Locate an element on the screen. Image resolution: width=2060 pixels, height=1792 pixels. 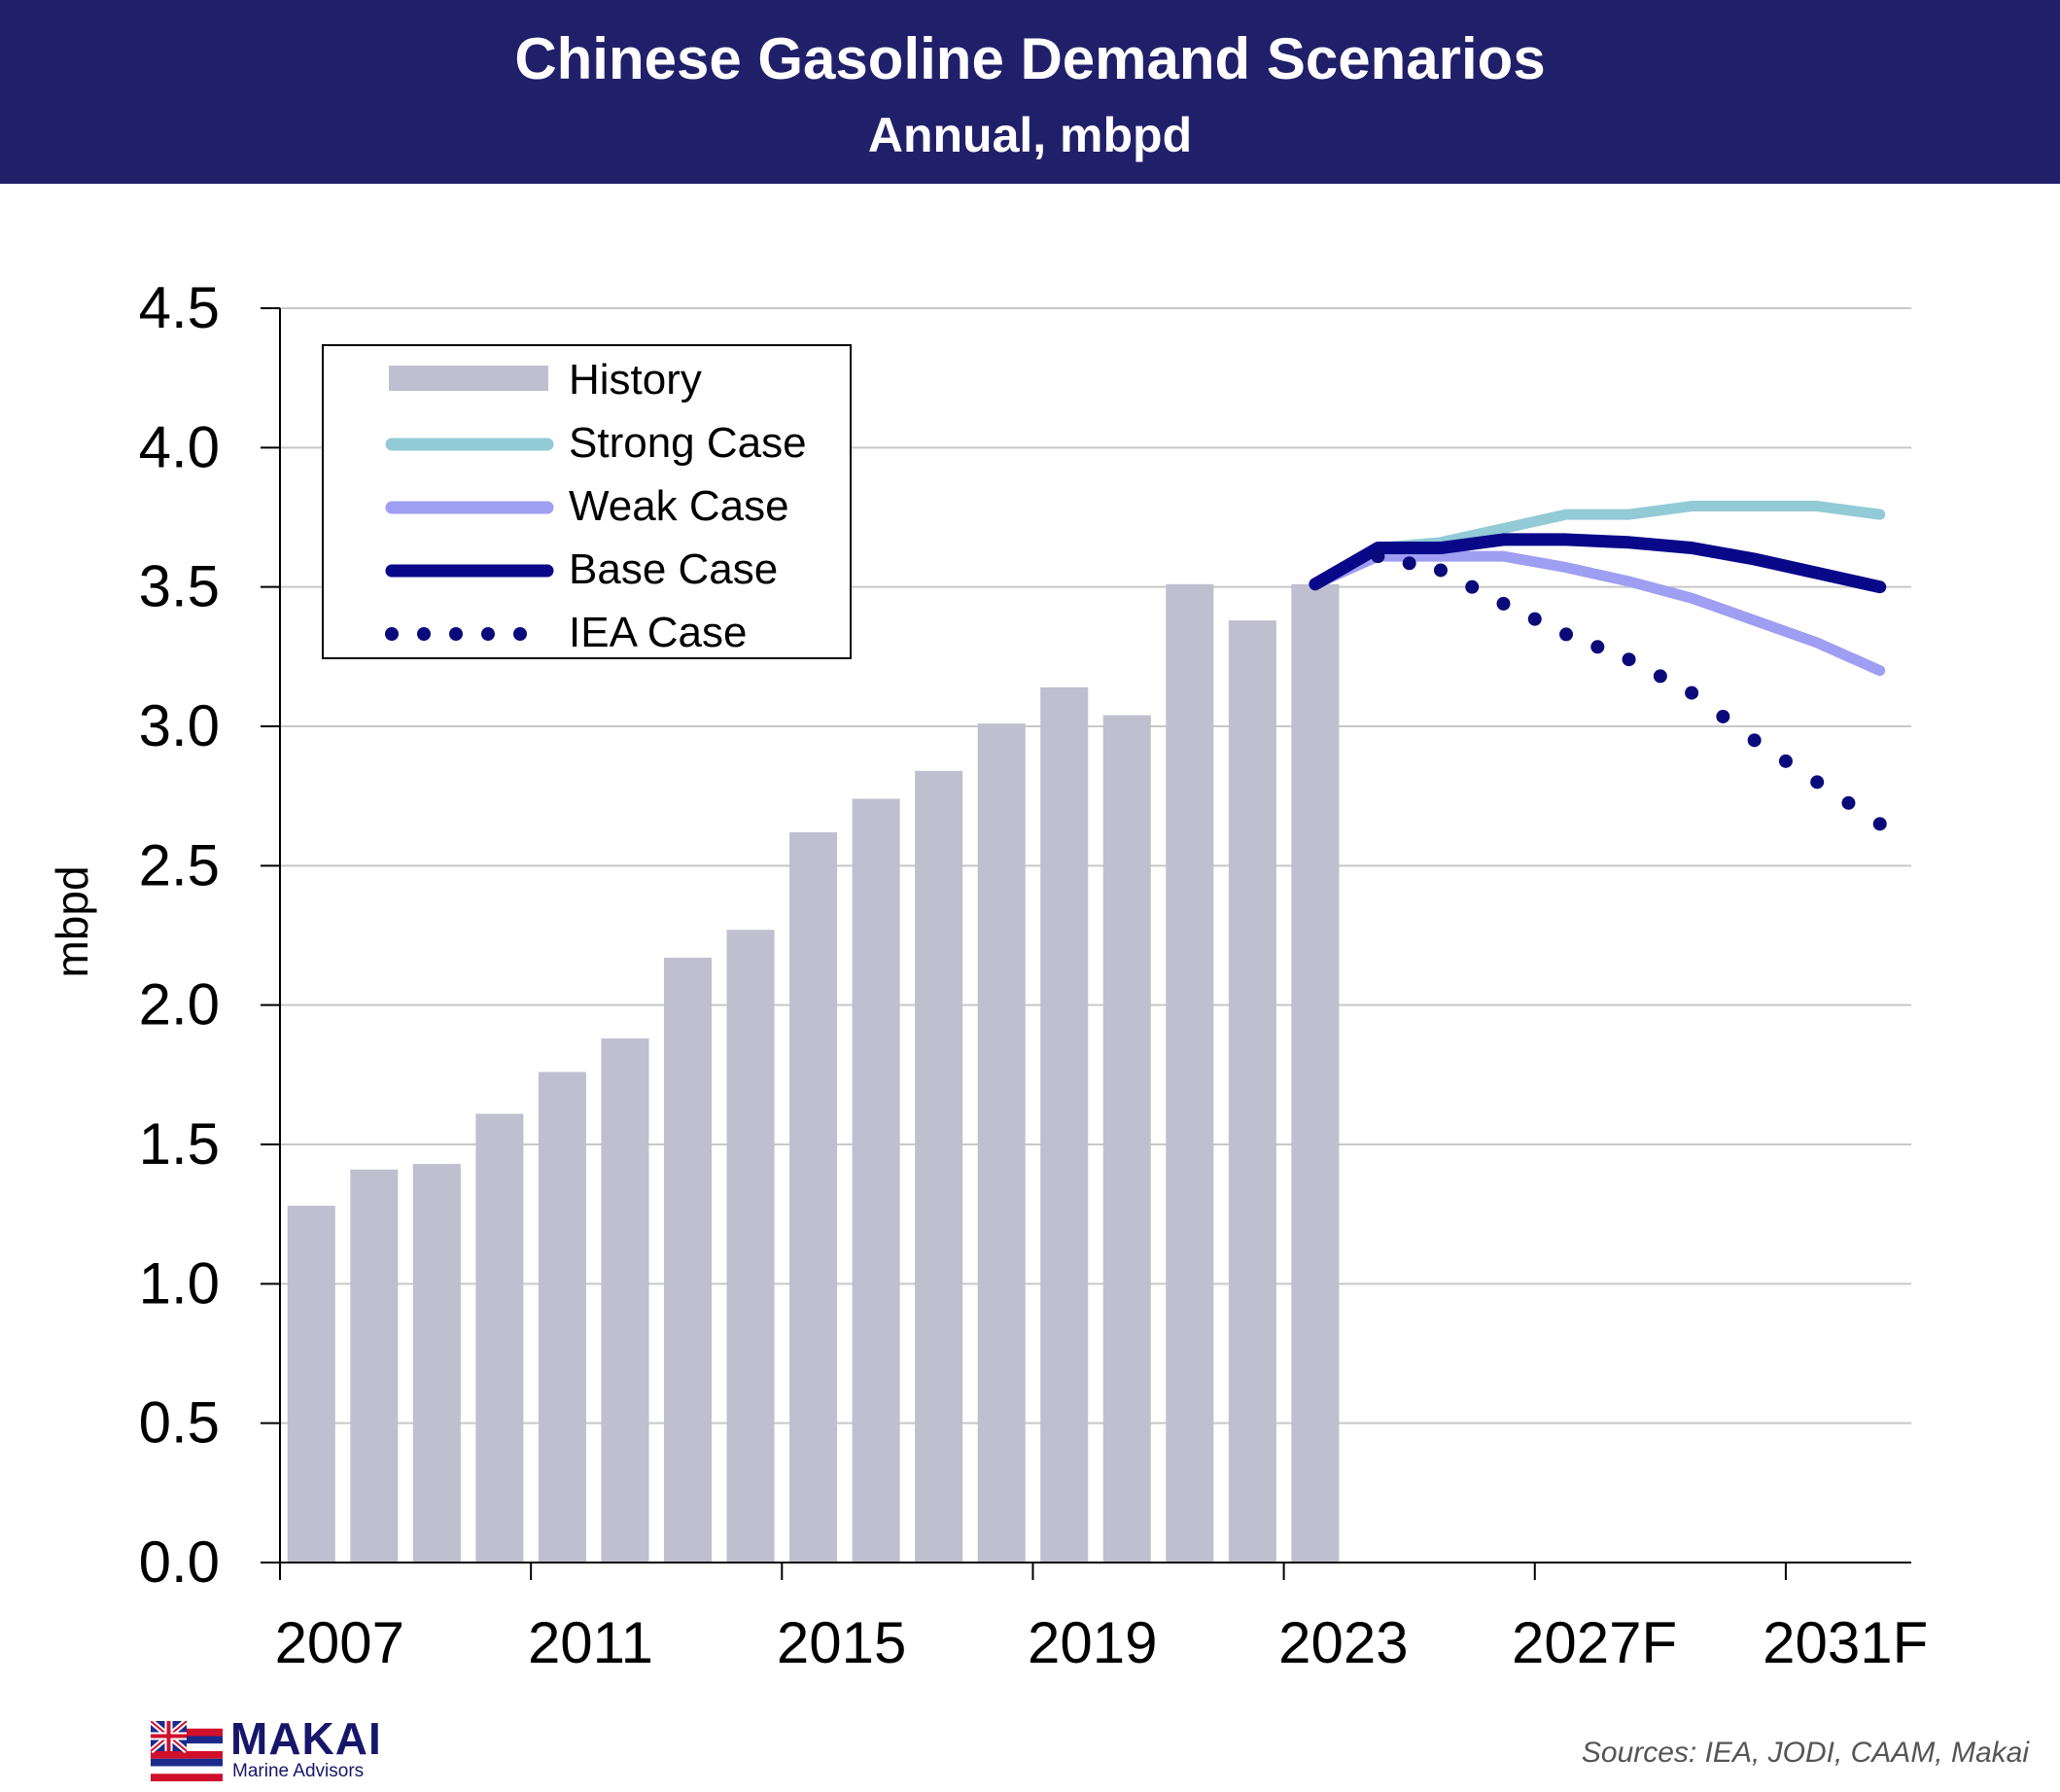
x-tick-label: 2031F is located at coordinates (1845, 1642).